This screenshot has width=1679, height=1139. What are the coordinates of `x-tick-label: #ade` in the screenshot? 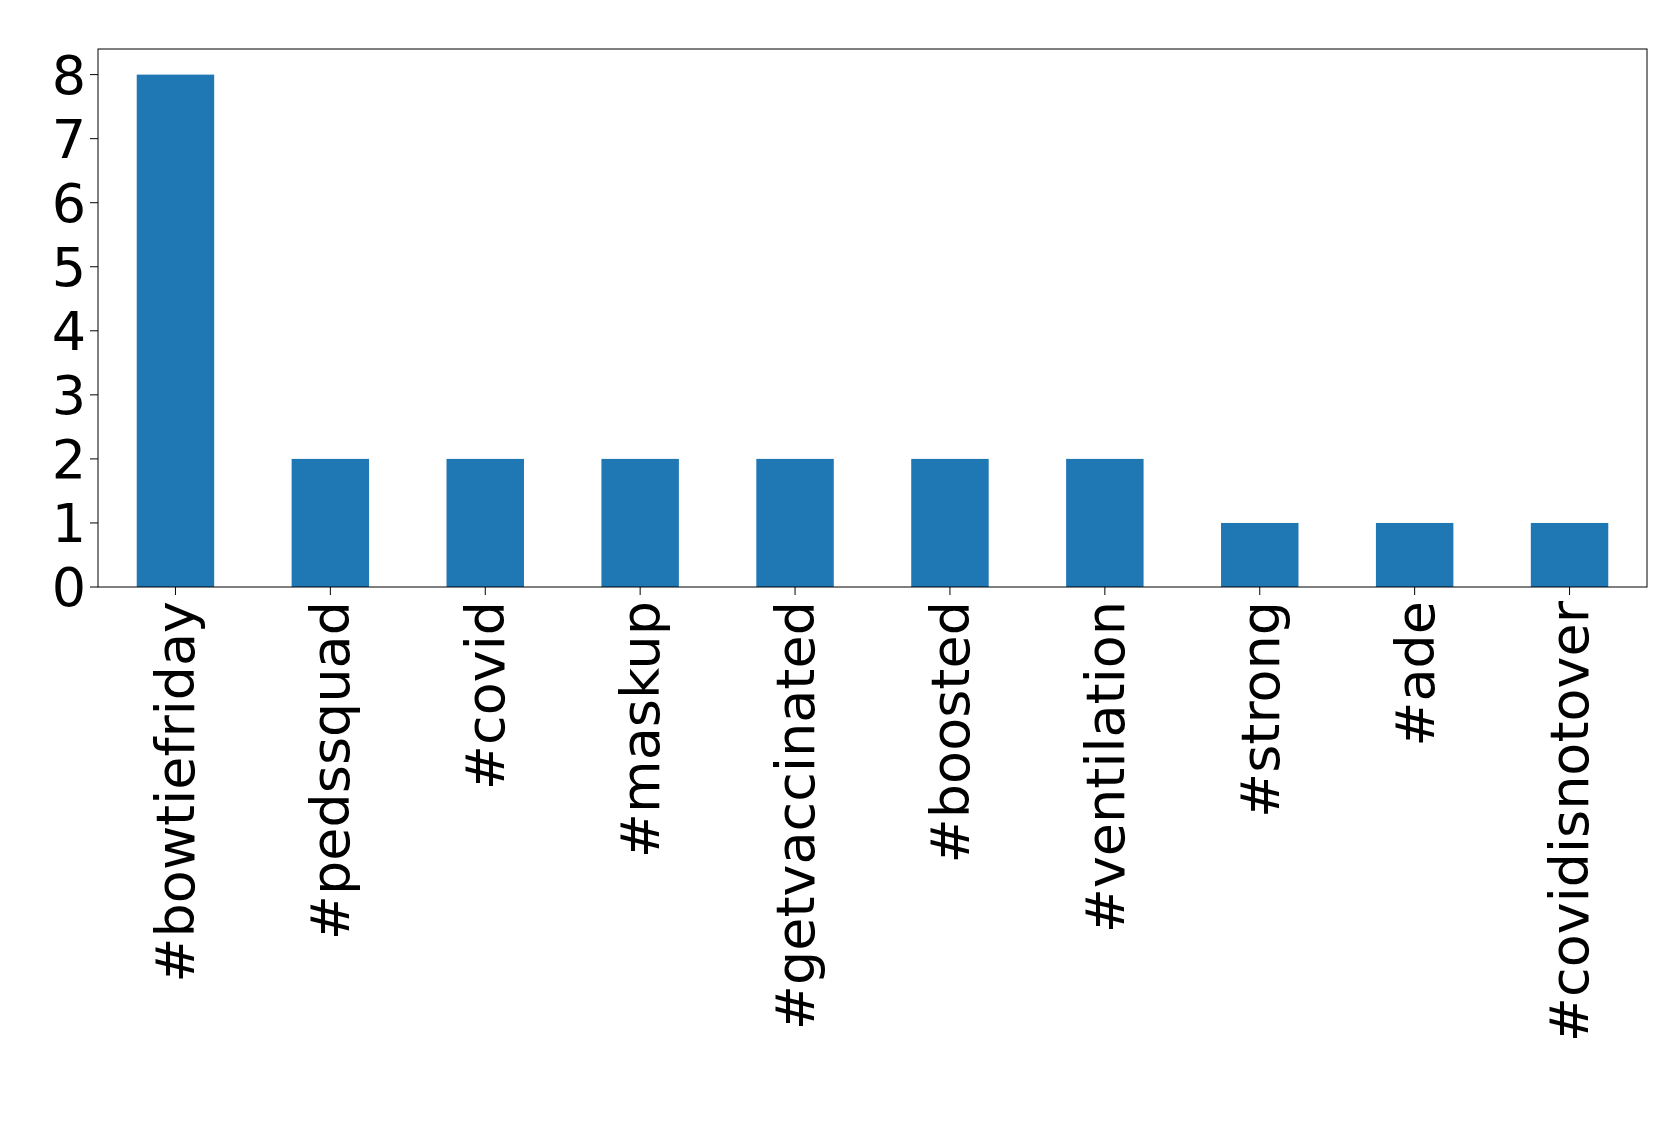 It's located at (1415, 674).